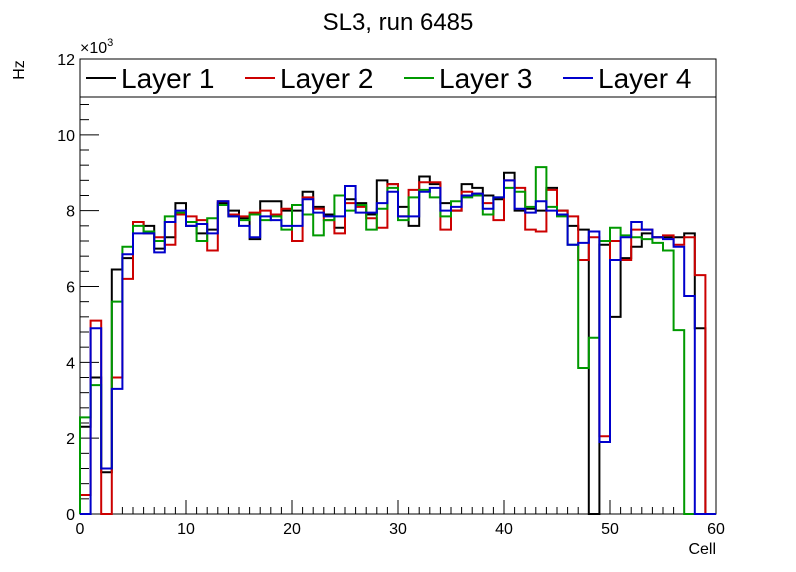 This screenshot has width=796, height=572. Describe the element at coordinates (398, 529) in the screenshot. I see `x-tick-label: 30` at that location.